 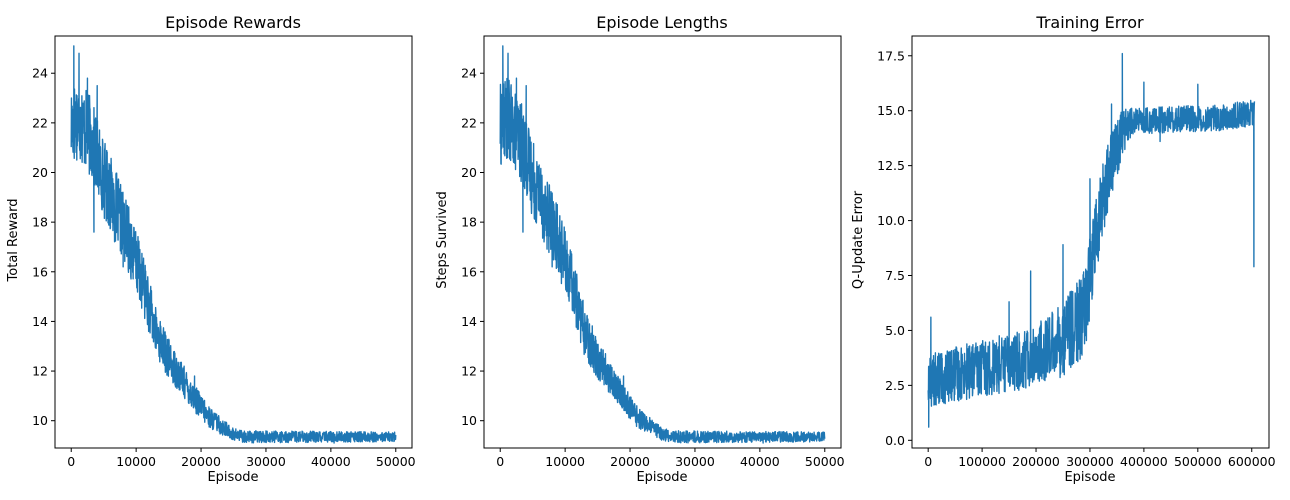 I want to click on y-tick-label: 5.0, so click(x=895, y=330).